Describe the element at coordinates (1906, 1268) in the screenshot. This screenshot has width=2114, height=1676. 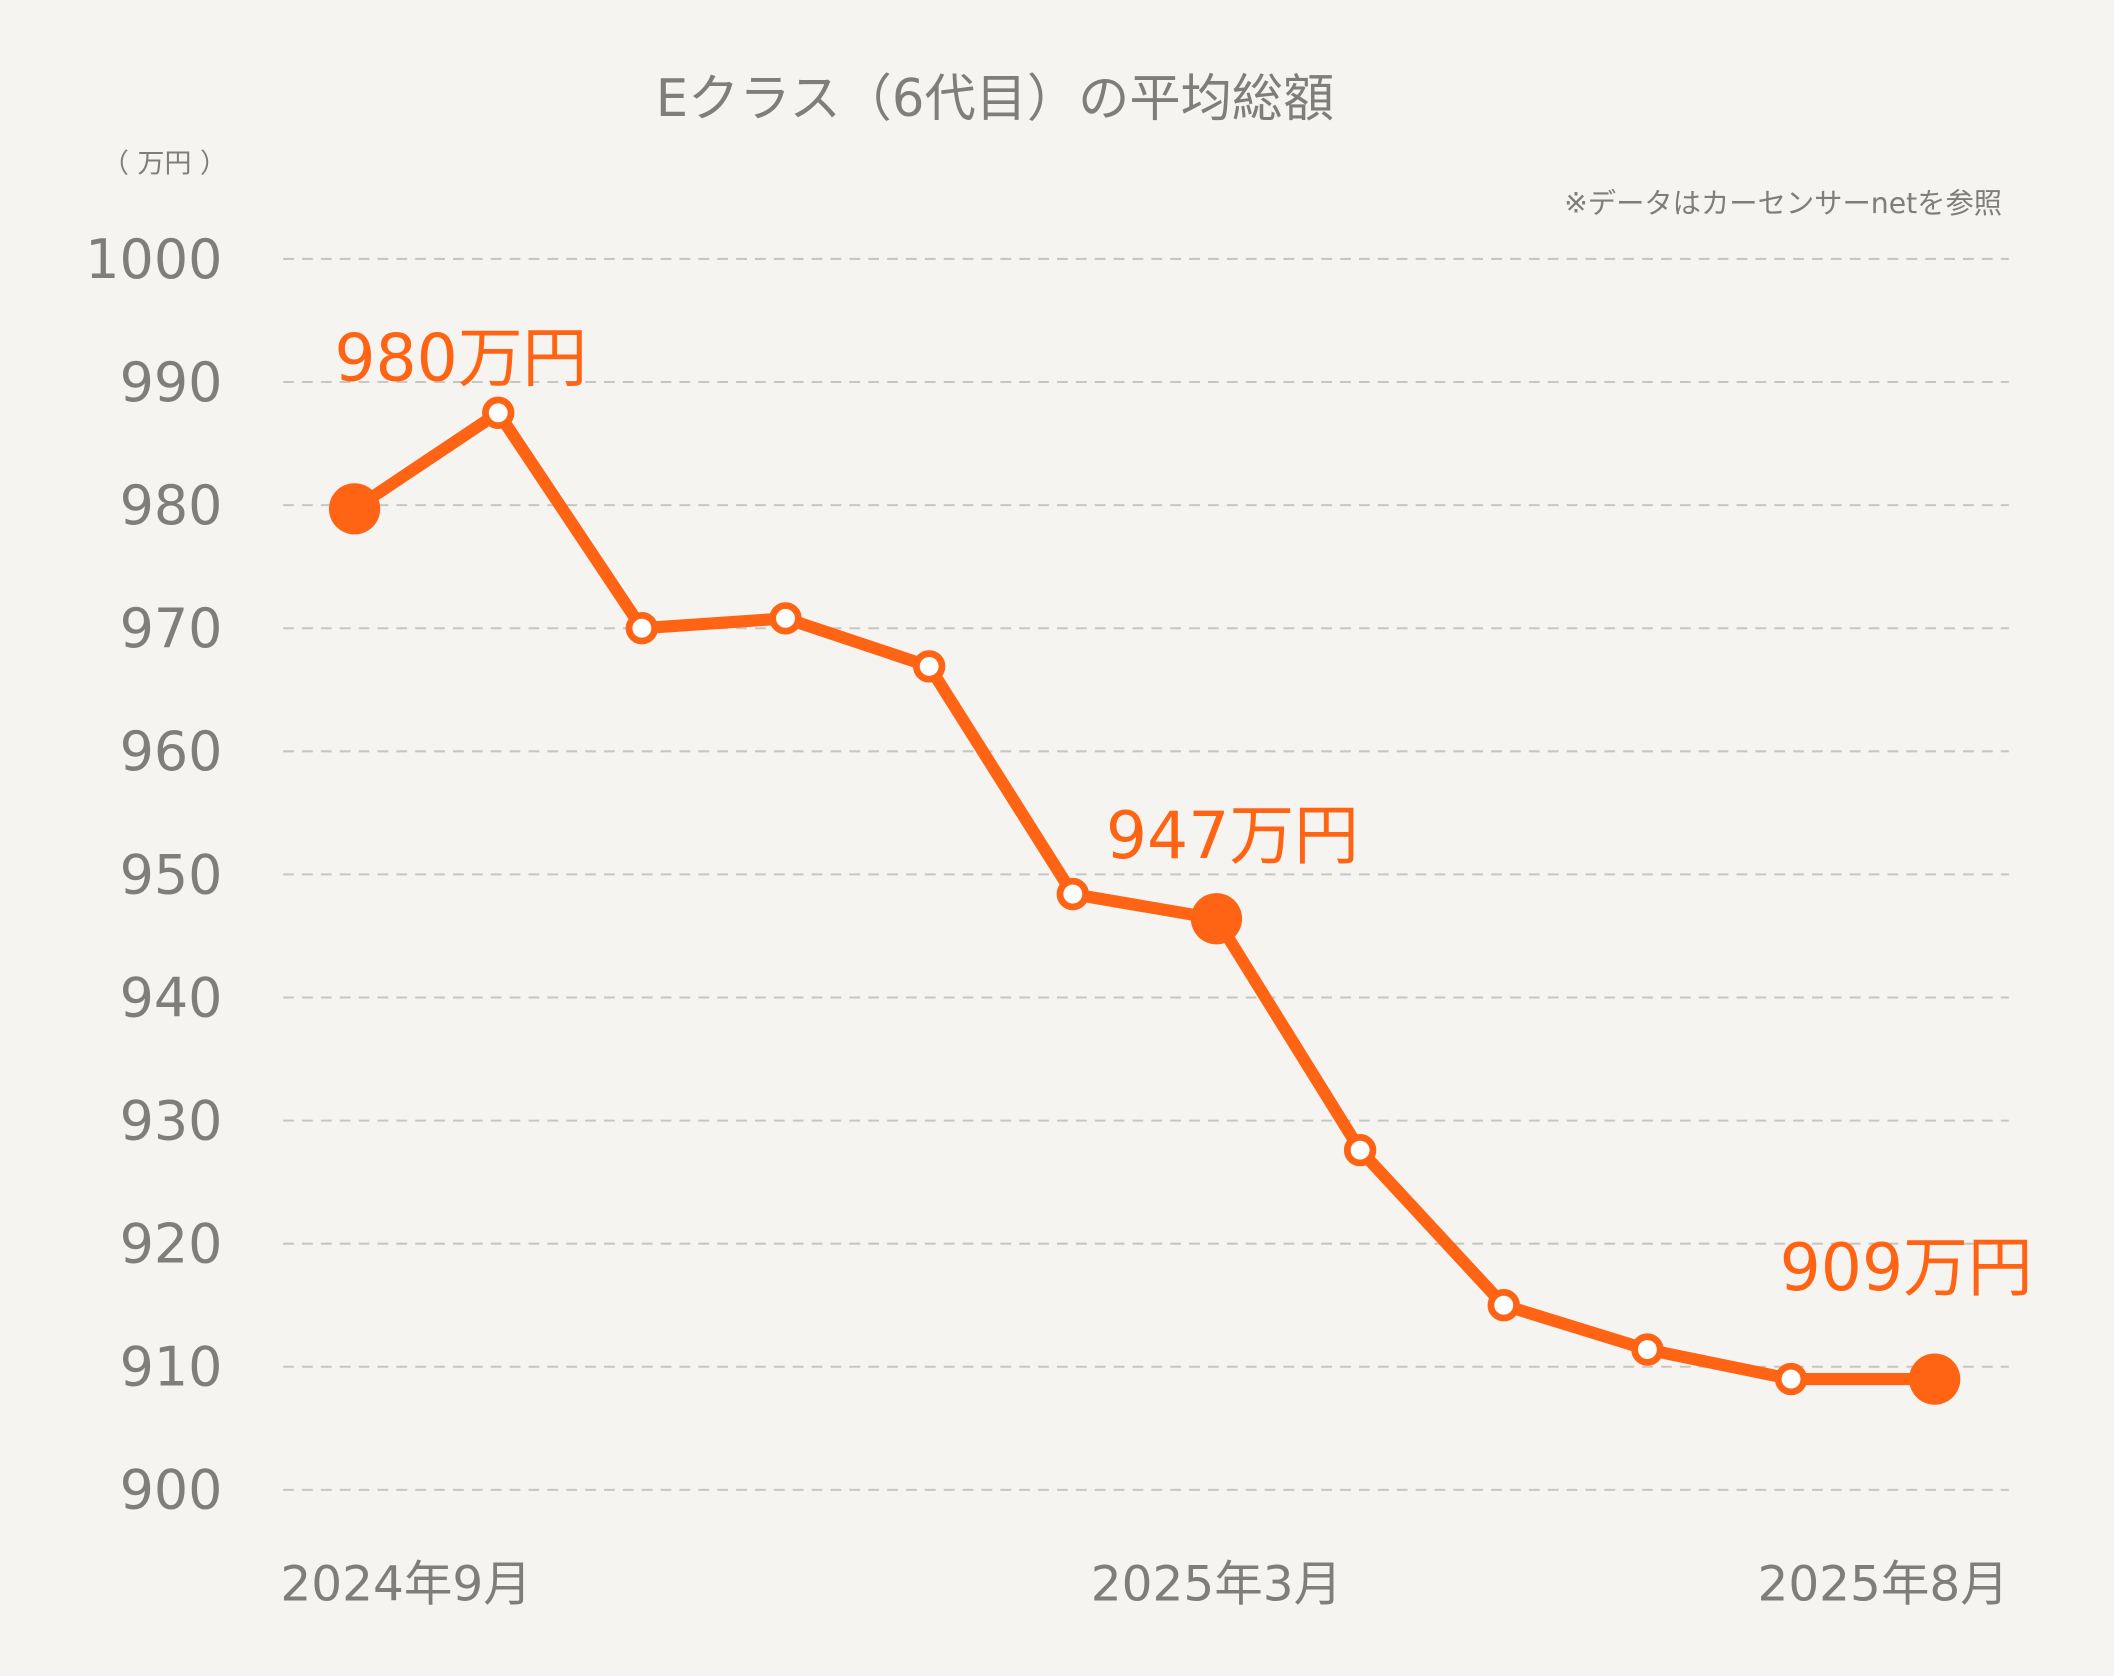
I see `data-label: 909万円` at that location.